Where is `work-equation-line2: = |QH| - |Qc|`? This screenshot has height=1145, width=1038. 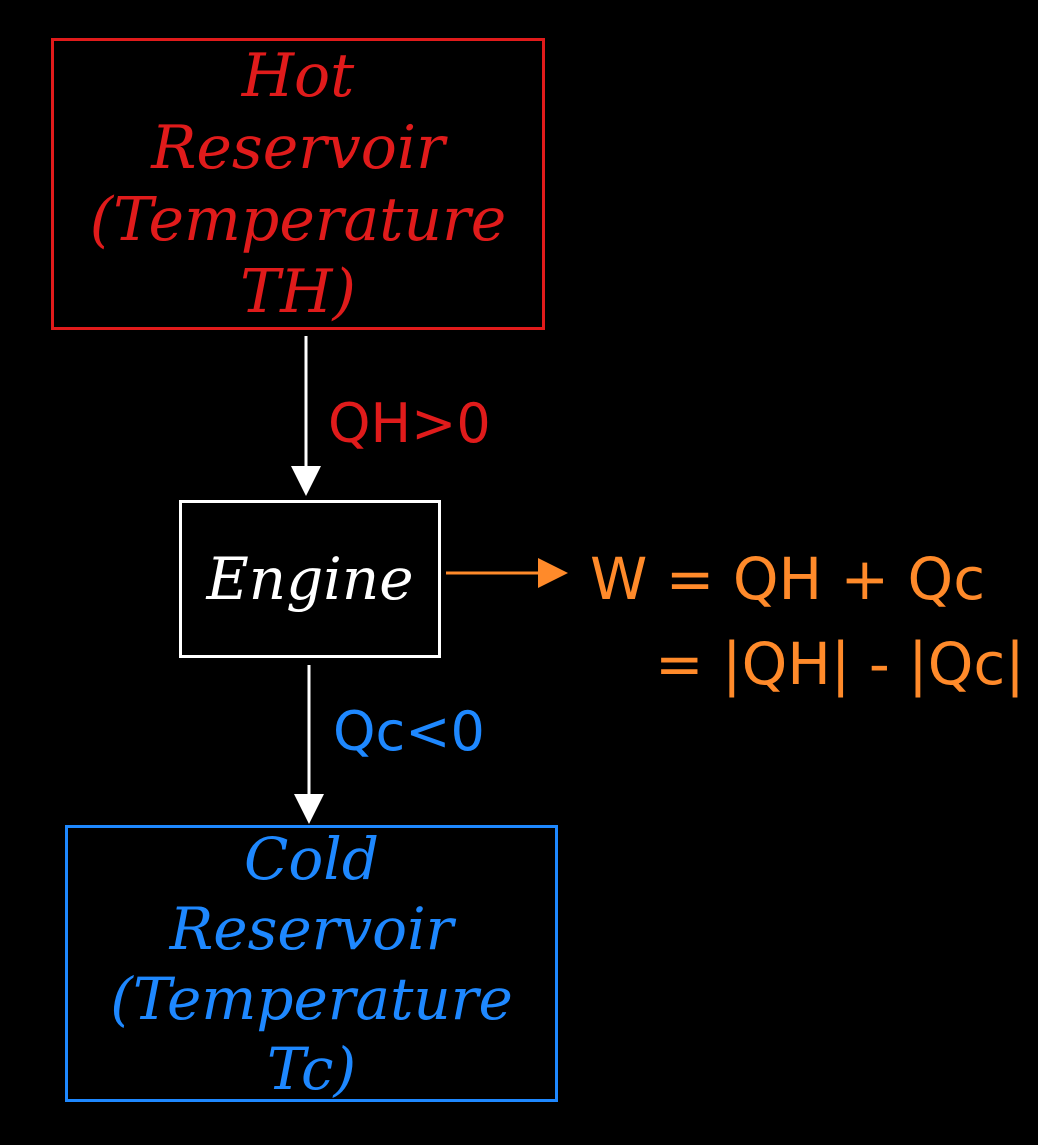 work-equation-line2: = |QH| - |Qc| is located at coordinates (840, 664).